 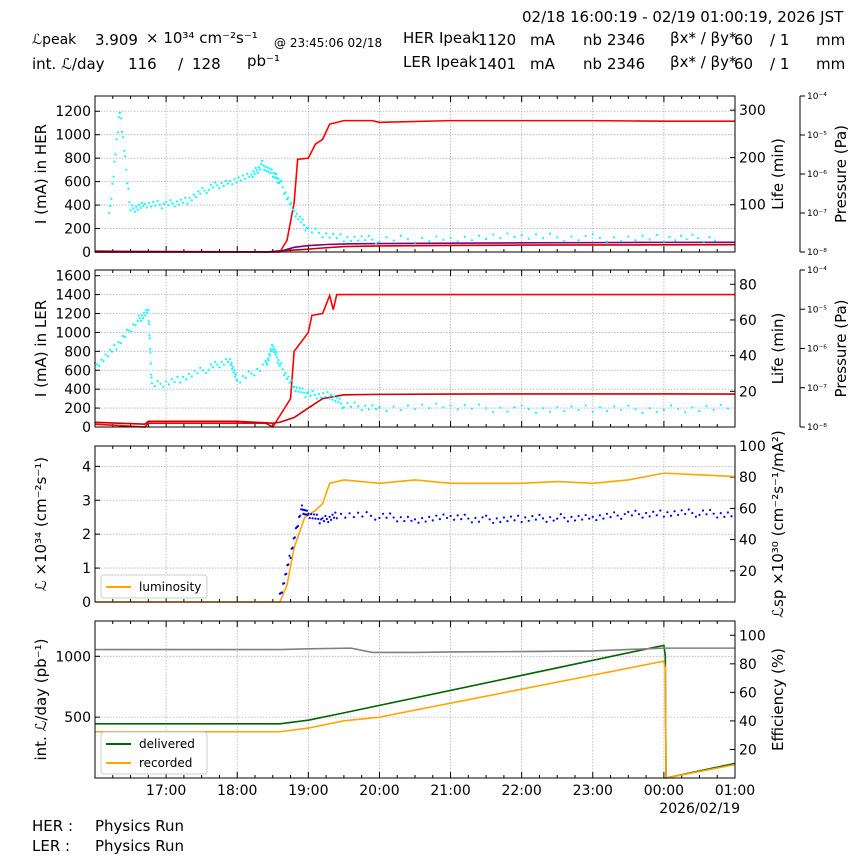 What do you see at coordinates (521, 791) in the screenshot?
I see `x-tick-label: 22:00` at bounding box center [521, 791].